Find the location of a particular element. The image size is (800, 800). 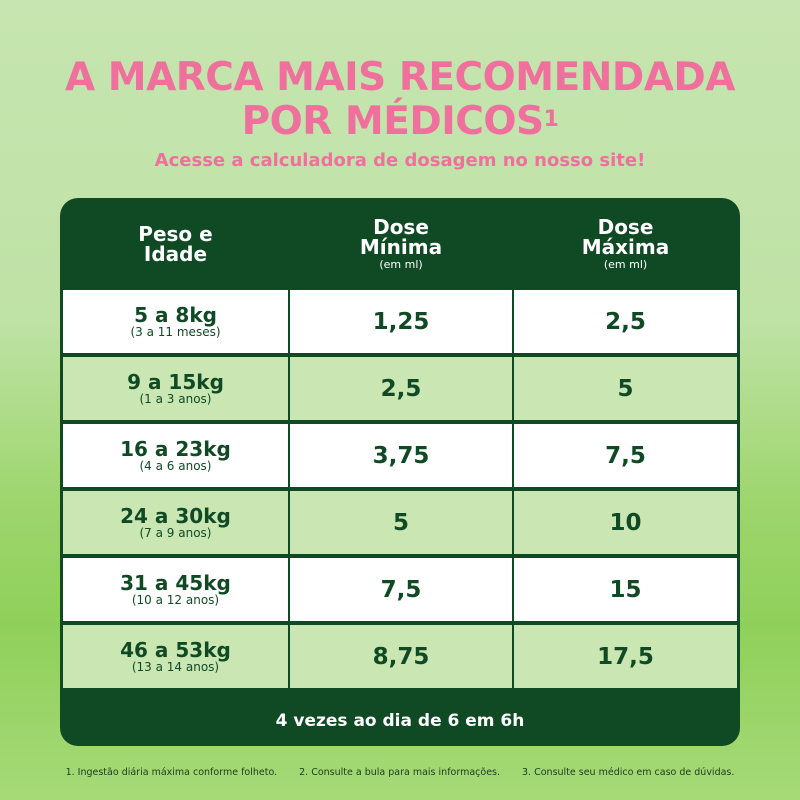

weight-age-cell: 5 a 8kg (3 a 11 meses) is located at coordinates (175, 321).